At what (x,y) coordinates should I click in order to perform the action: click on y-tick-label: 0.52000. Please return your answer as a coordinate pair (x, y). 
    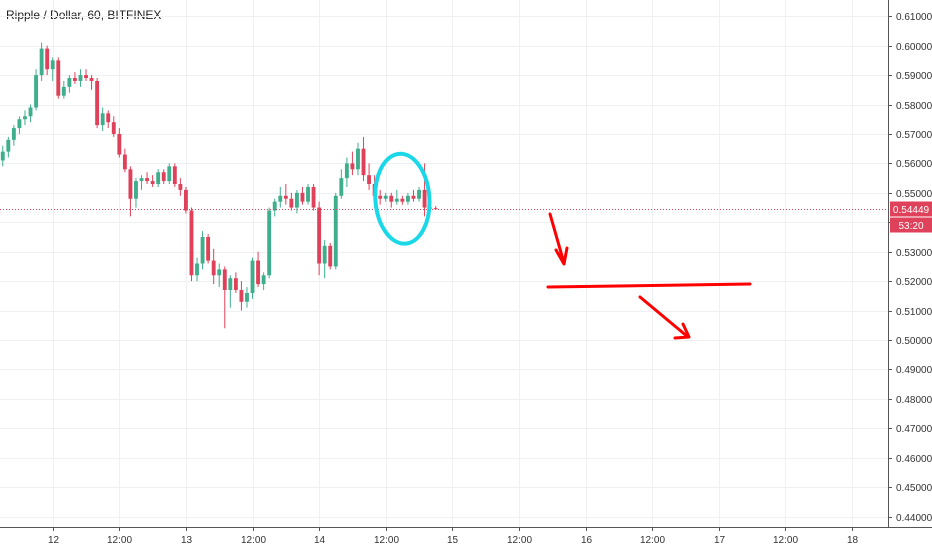
    Looking at the image, I should click on (914, 282).